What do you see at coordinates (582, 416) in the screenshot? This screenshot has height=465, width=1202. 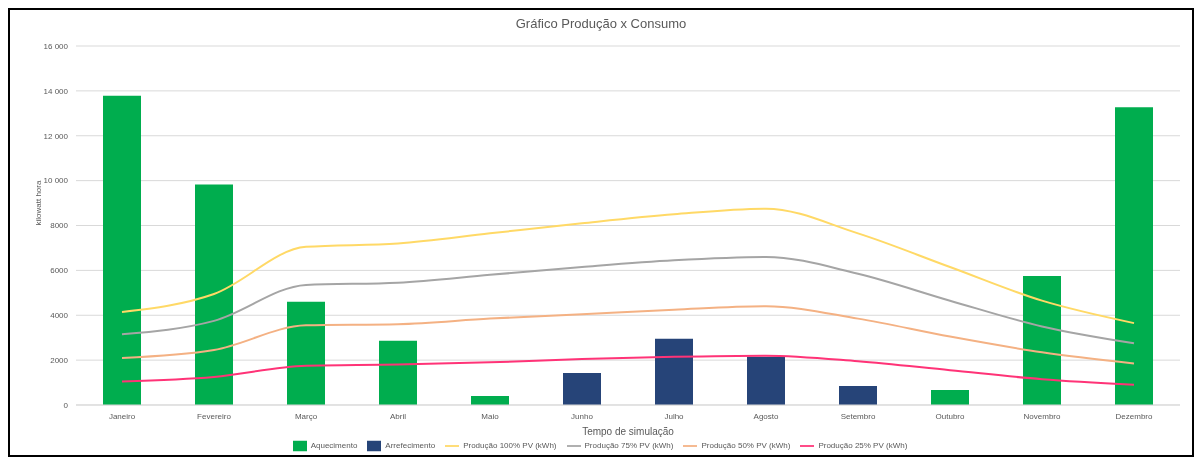 I see `x-tick-label: Junho` at bounding box center [582, 416].